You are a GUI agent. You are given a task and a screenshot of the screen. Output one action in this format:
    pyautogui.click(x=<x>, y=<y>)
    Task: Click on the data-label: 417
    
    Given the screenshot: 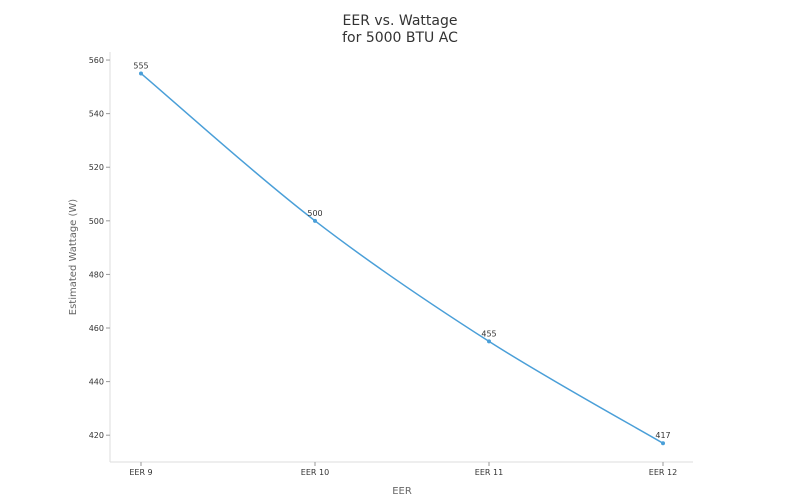 What is the action you would take?
    pyautogui.click(x=662, y=435)
    